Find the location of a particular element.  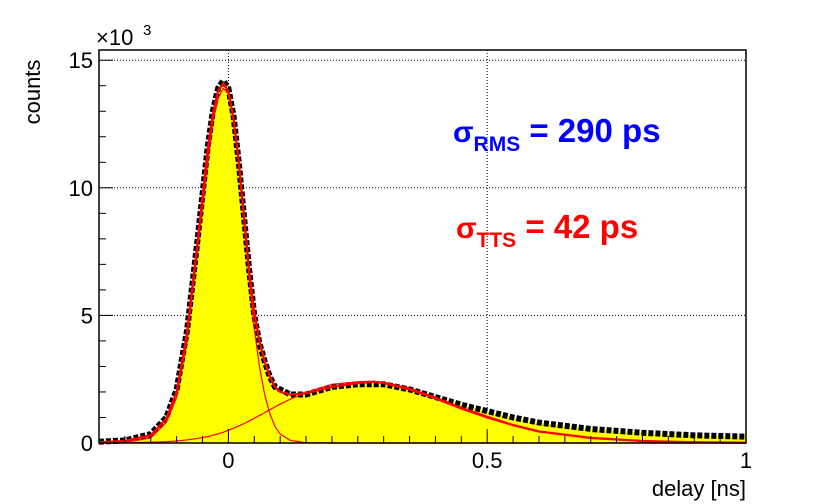

svg-text: σTTS = 42 ps is located at coordinates (547, 230).